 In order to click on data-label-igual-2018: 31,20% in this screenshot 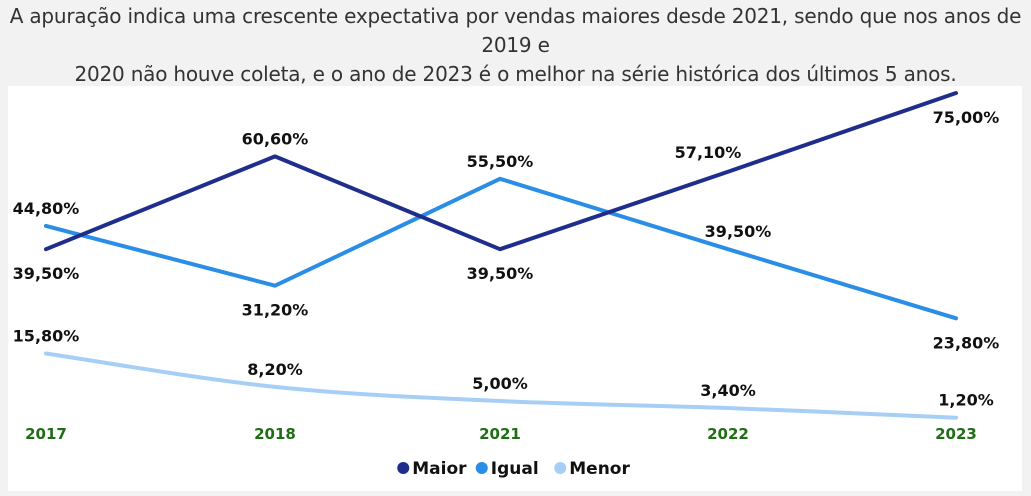, I will do `click(275, 310)`.